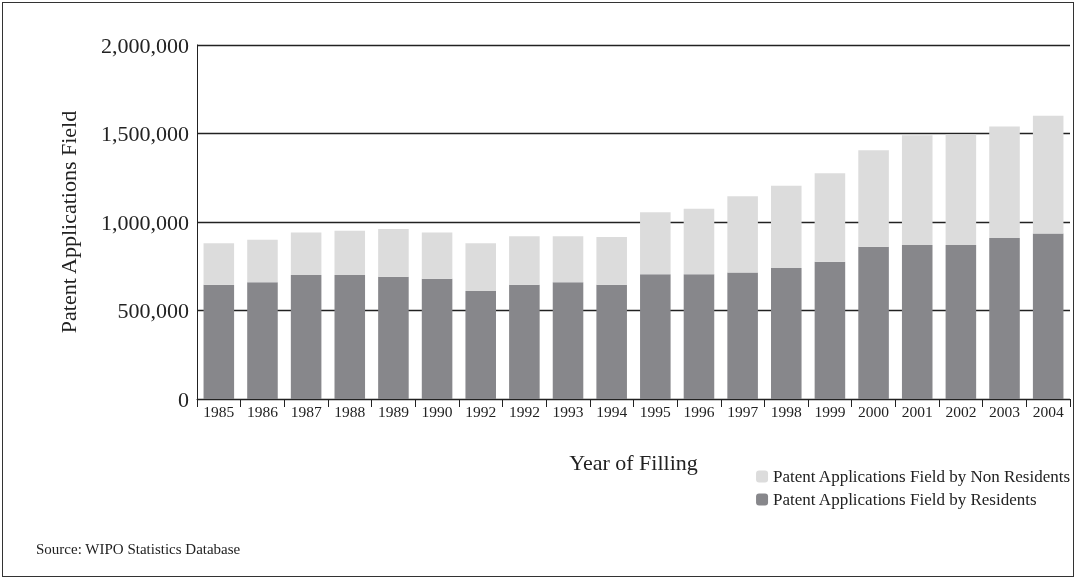 The height and width of the screenshot is (581, 1078). What do you see at coordinates (568, 411) in the screenshot?
I see `x-tick-label: 1993` at bounding box center [568, 411].